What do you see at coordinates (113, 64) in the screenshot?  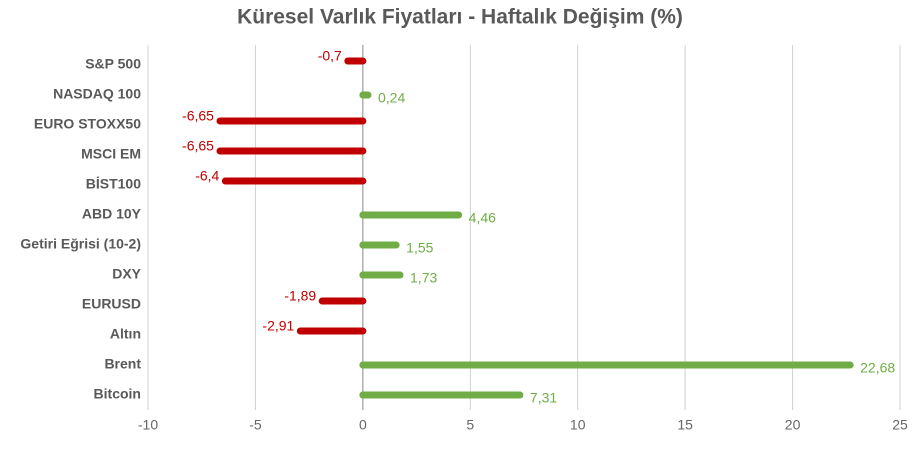 I see `category-label: S&P 500` at bounding box center [113, 64].